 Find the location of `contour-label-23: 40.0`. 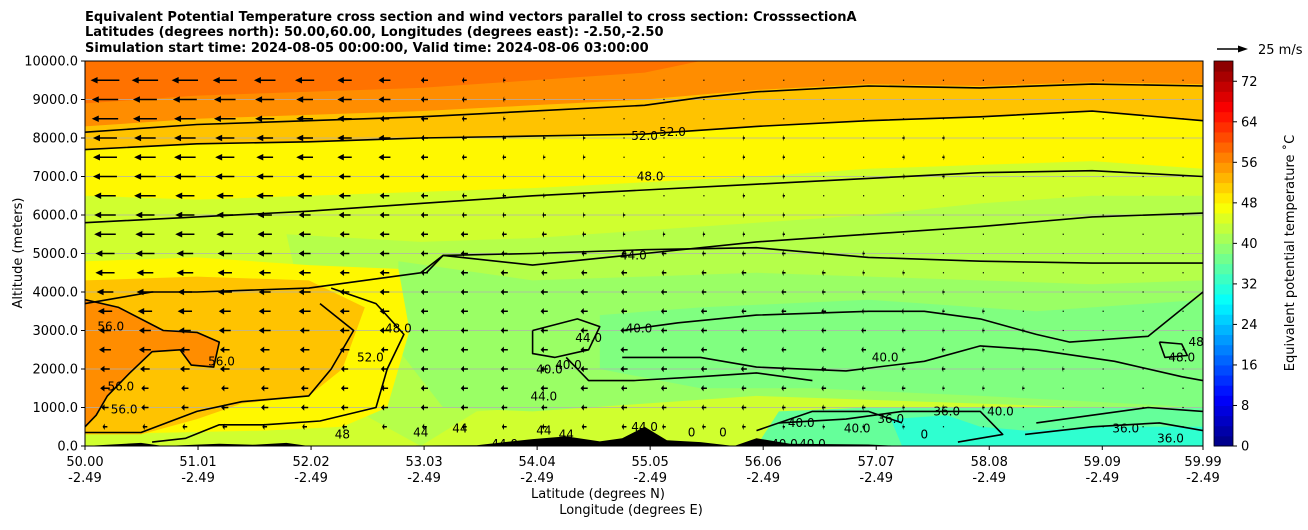

contour-label-23: 40.0 is located at coordinates (857, 429).